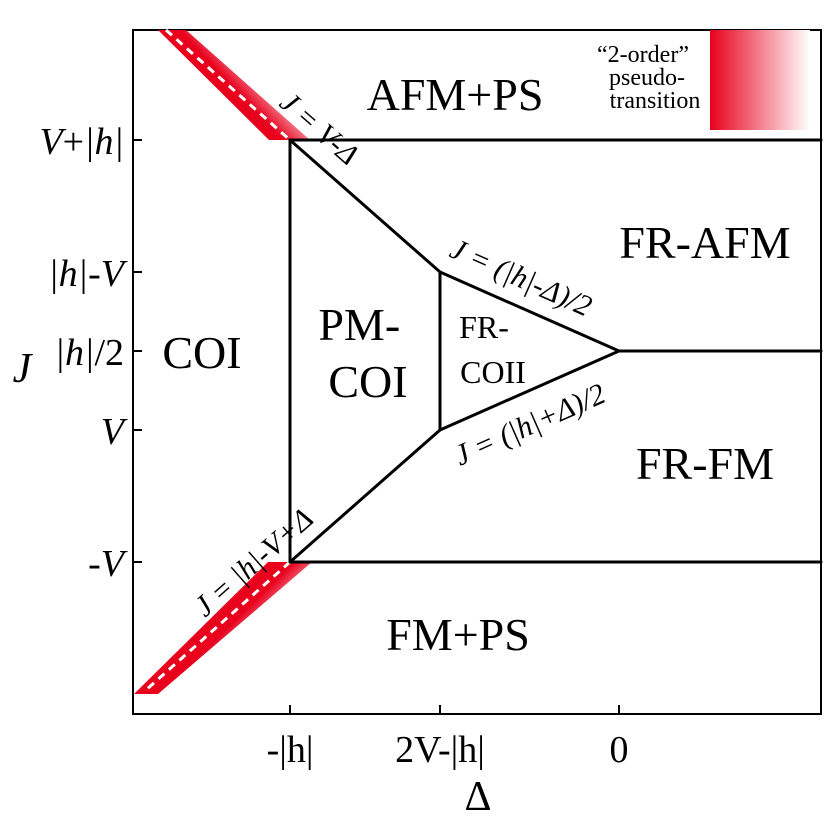 The height and width of the screenshot is (830, 830). Describe the element at coordinates (655, 101) in the screenshot. I see `legend-line-3: transition` at that location.